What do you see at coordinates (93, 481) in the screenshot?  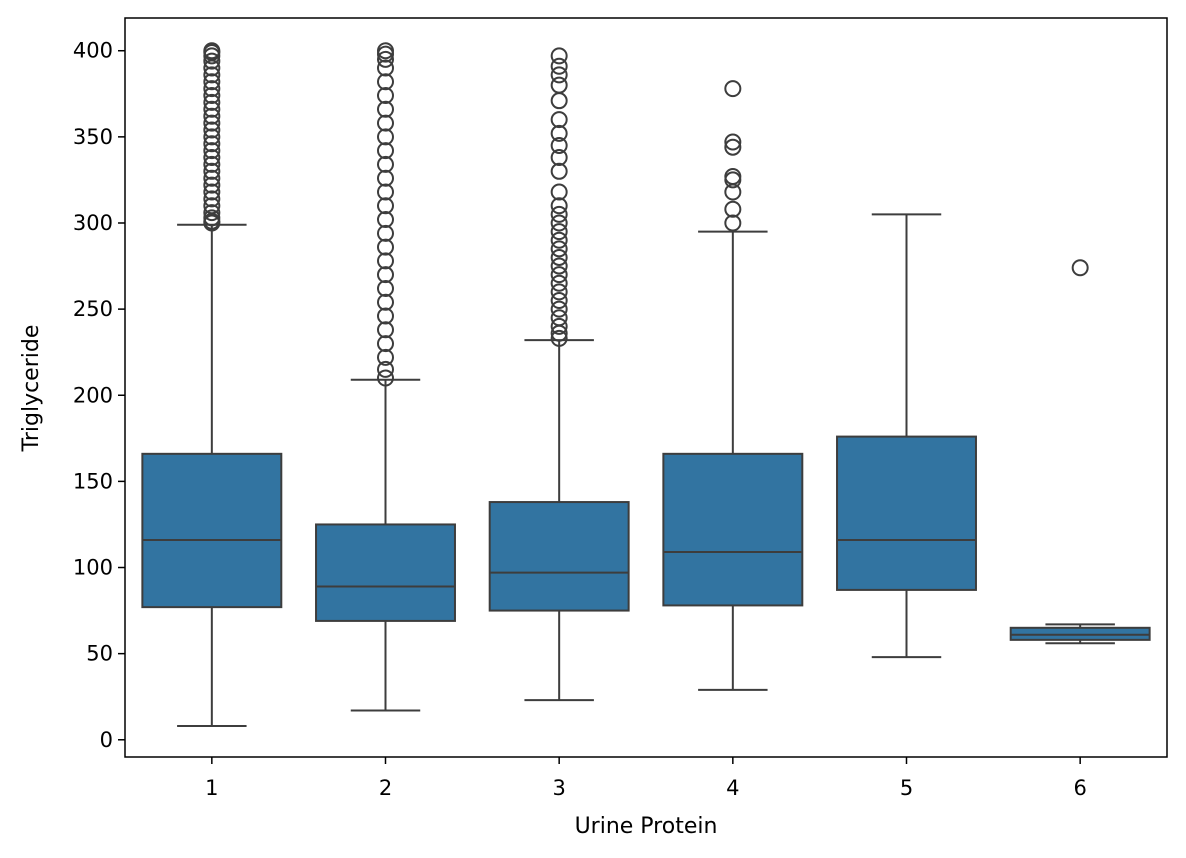 I see `y-tick-label: 150` at bounding box center [93, 481].